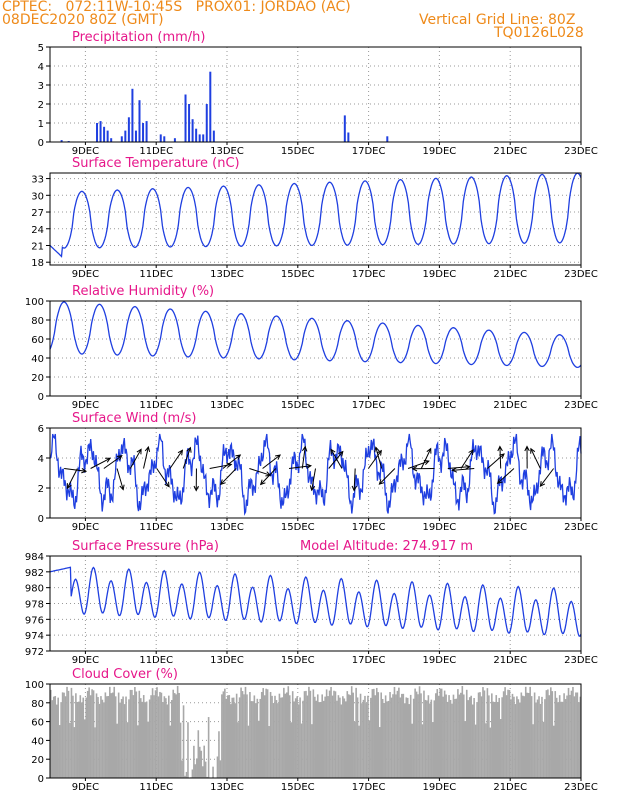 The width and height of the screenshot is (618, 800). What do you see at coordinates (85, 151) in the screenshot?
I see `x-tick-label: 9DEC` at bounding box center [85, 151].